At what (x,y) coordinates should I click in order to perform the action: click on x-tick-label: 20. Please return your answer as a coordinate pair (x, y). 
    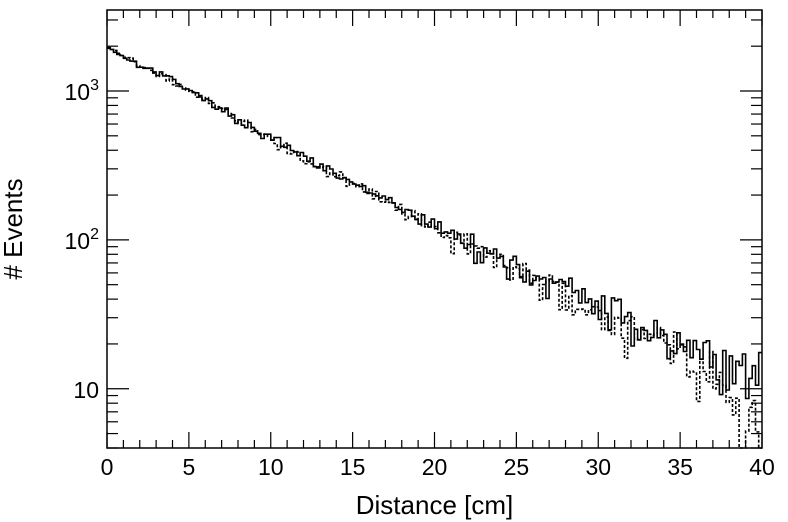
    Looking at the image, I should click on (435, 467).